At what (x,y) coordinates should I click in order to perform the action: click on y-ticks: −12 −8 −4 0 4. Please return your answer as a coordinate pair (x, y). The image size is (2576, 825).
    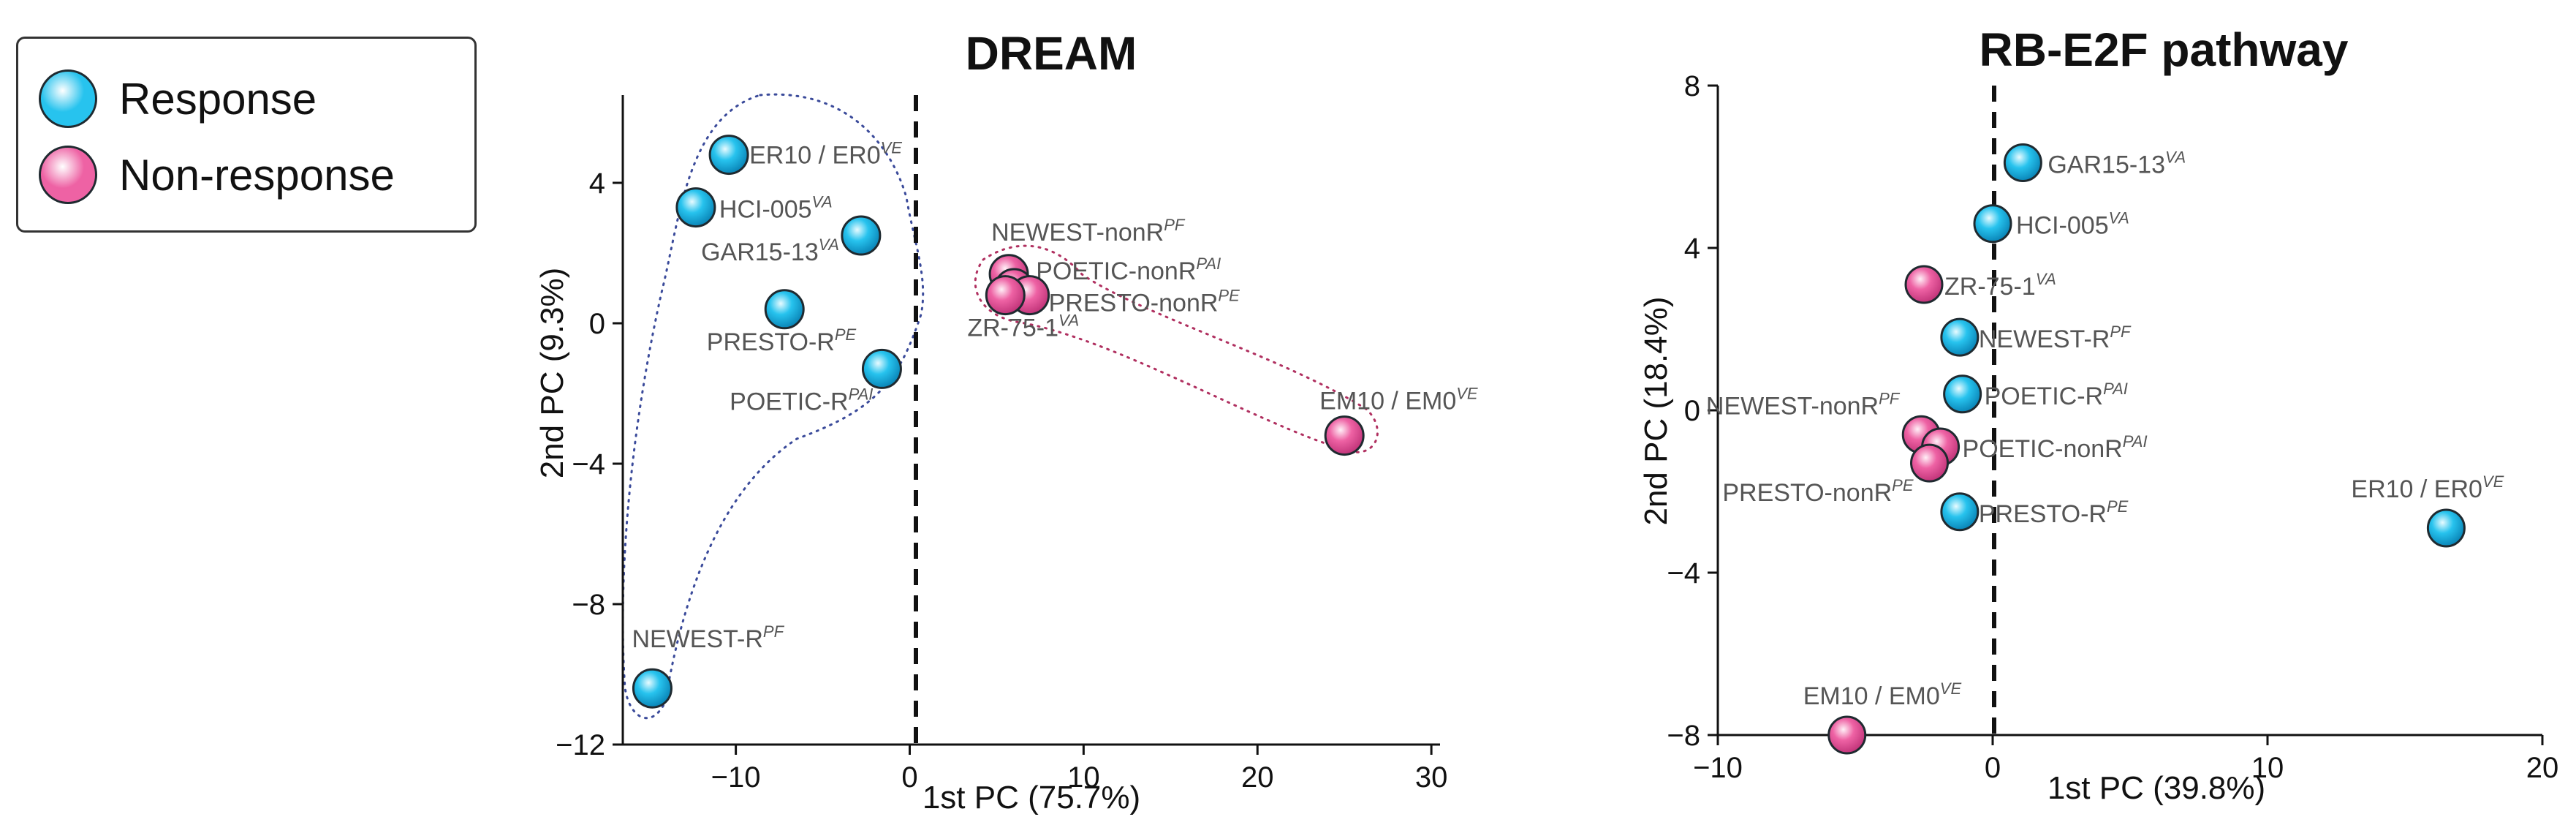
    Looking at the image, I should click on (589, 464).